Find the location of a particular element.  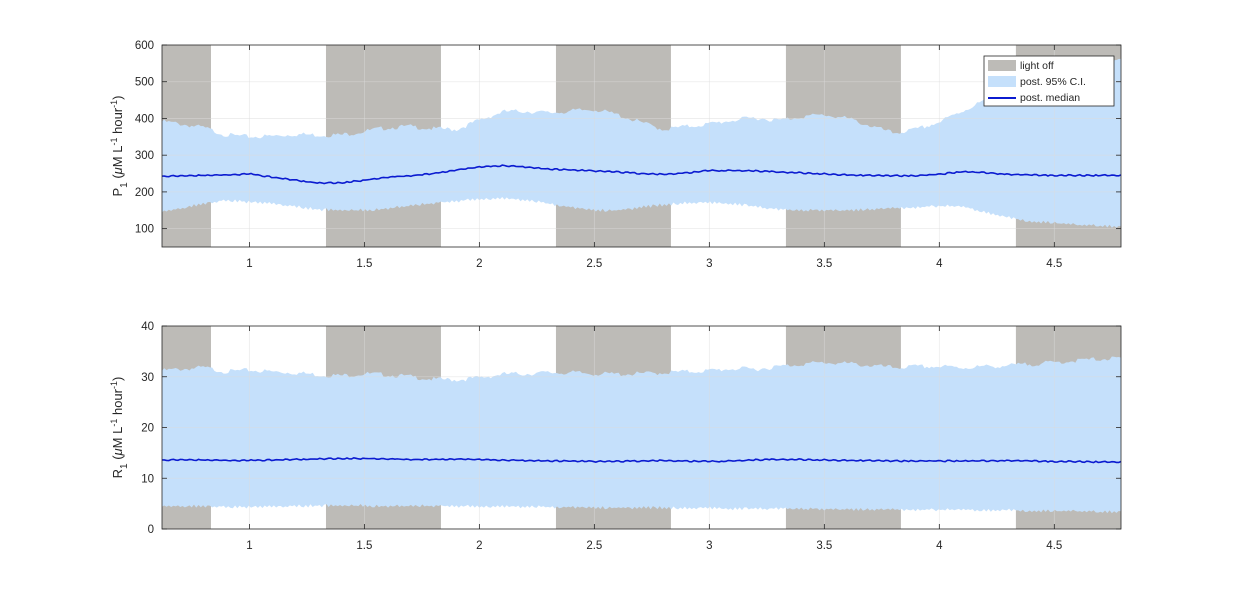

y-tick-label: 600 is located at coordinates (144, 46).